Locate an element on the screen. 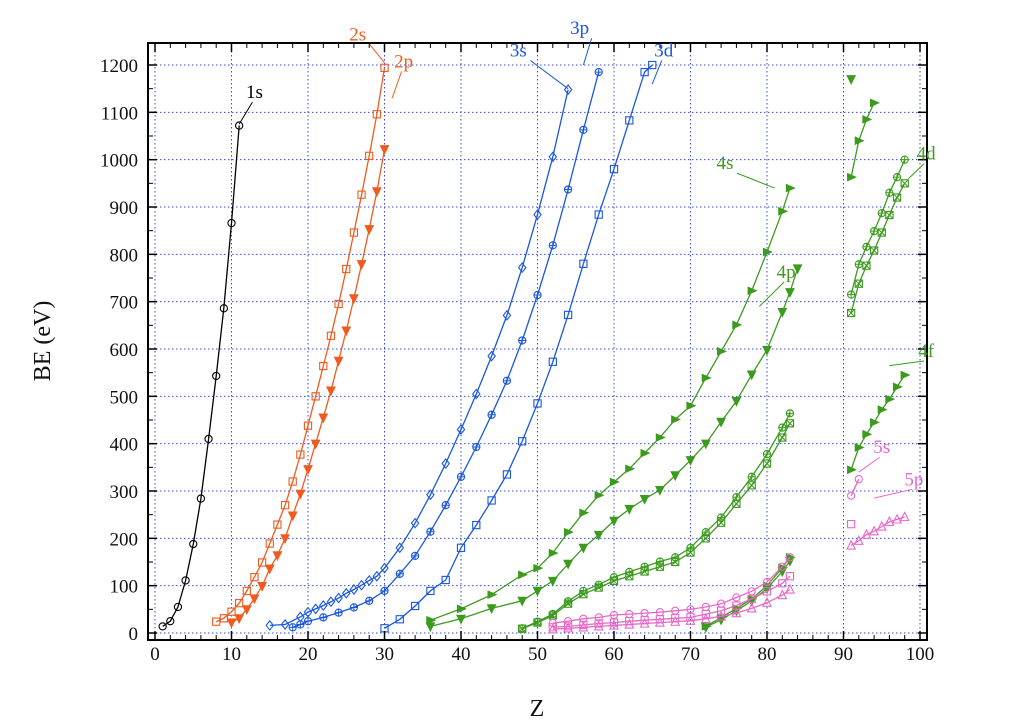 The width and height of the screenshot is (1024, 725). series-label-text: 3d is located at coordinates (664, 50).